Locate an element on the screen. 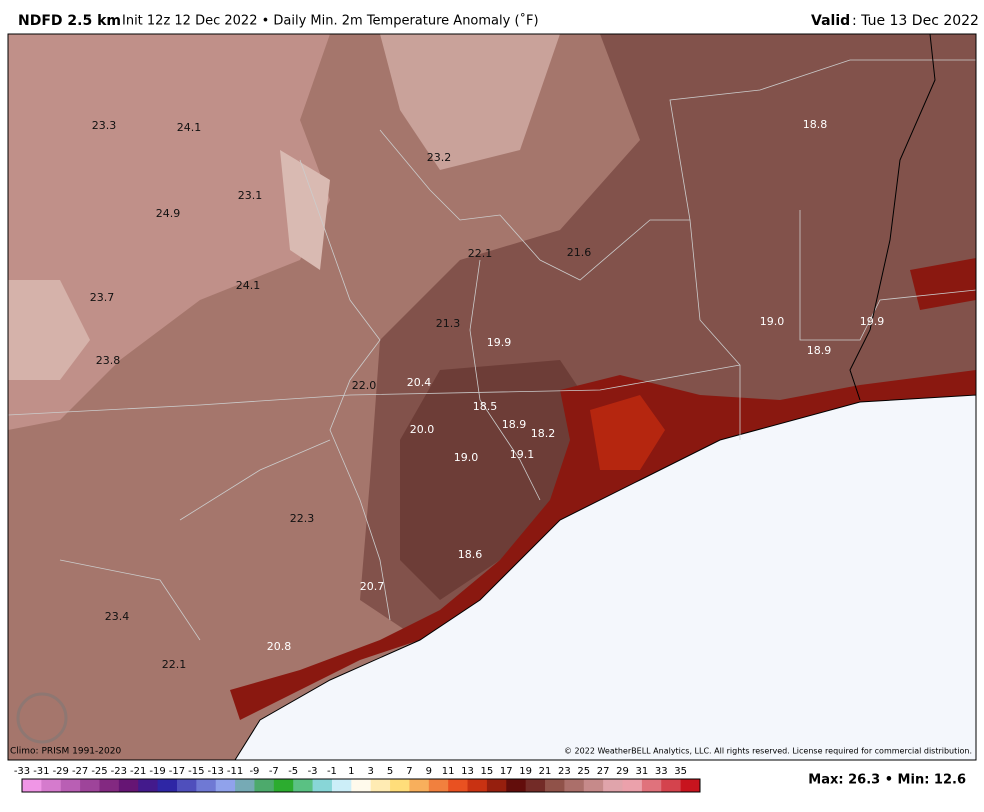  colorbar-tick-label: -3 is located at coordinates (313, 771).